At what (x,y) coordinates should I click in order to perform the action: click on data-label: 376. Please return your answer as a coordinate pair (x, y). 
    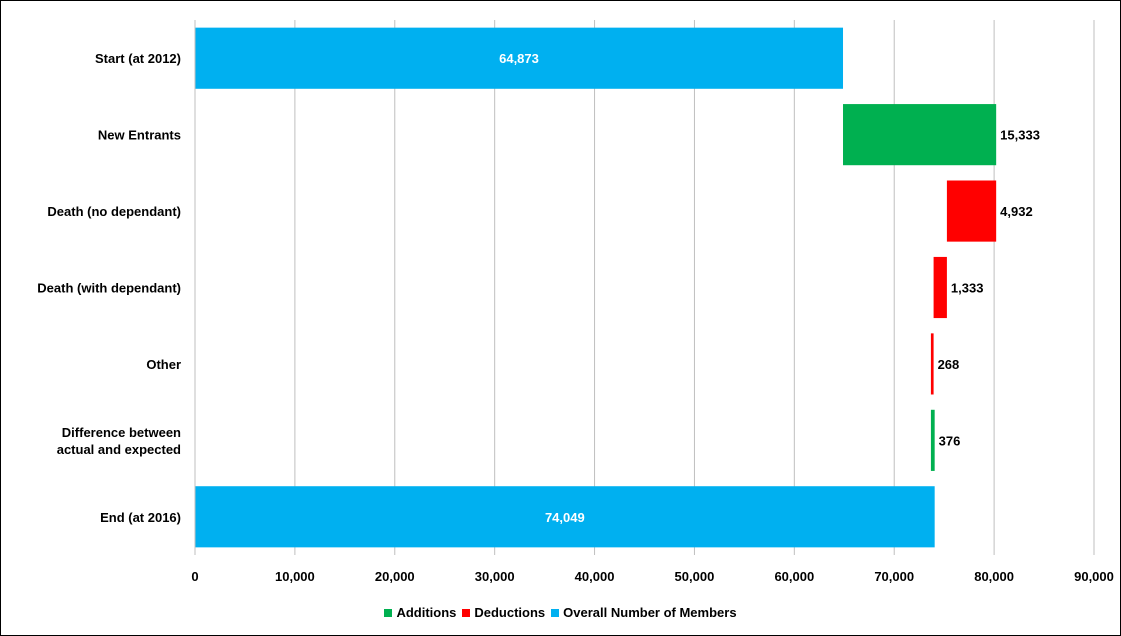
    Looking at the image, I should click on (950, 440).